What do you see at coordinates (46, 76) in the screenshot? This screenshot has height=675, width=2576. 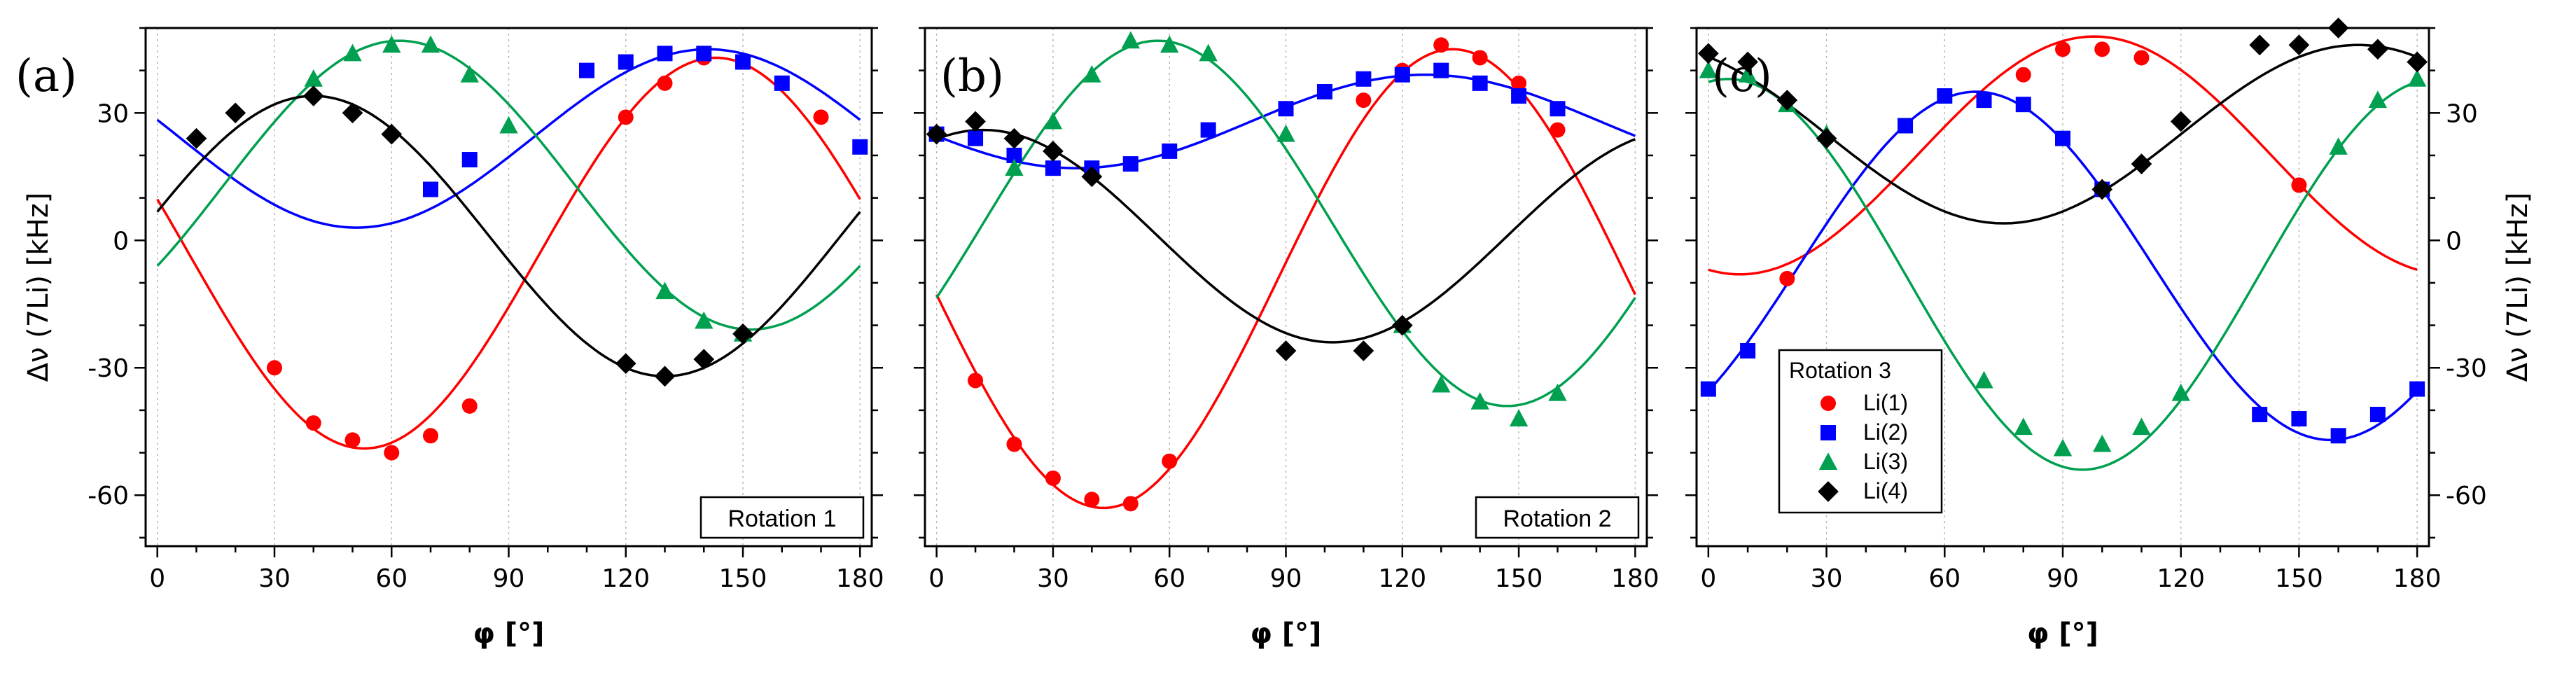 I see `panel-label: (a)` at bounding box center [46, 76].